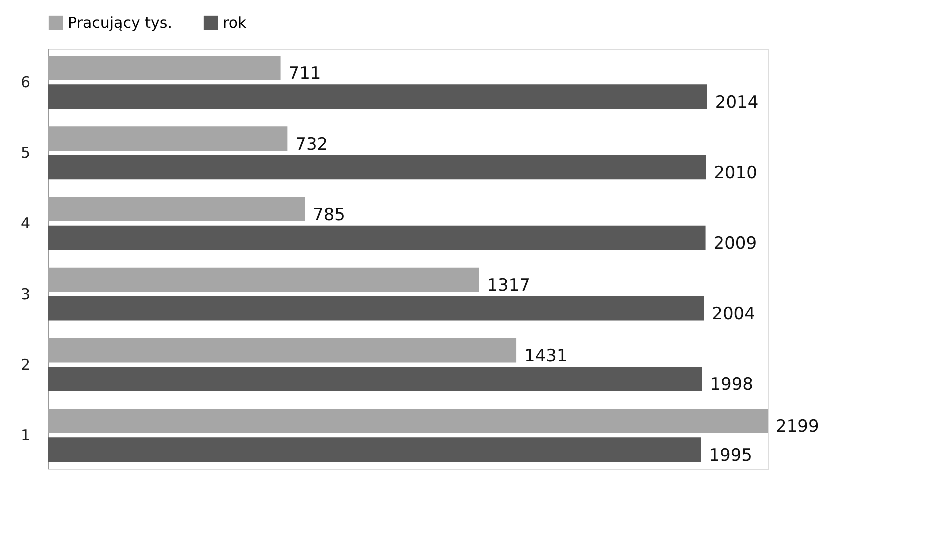 This screenshot has height=552, width=929. Describe the element at coordinates (312, 144) in the screenshot. I see `data-label: 732` at that location.